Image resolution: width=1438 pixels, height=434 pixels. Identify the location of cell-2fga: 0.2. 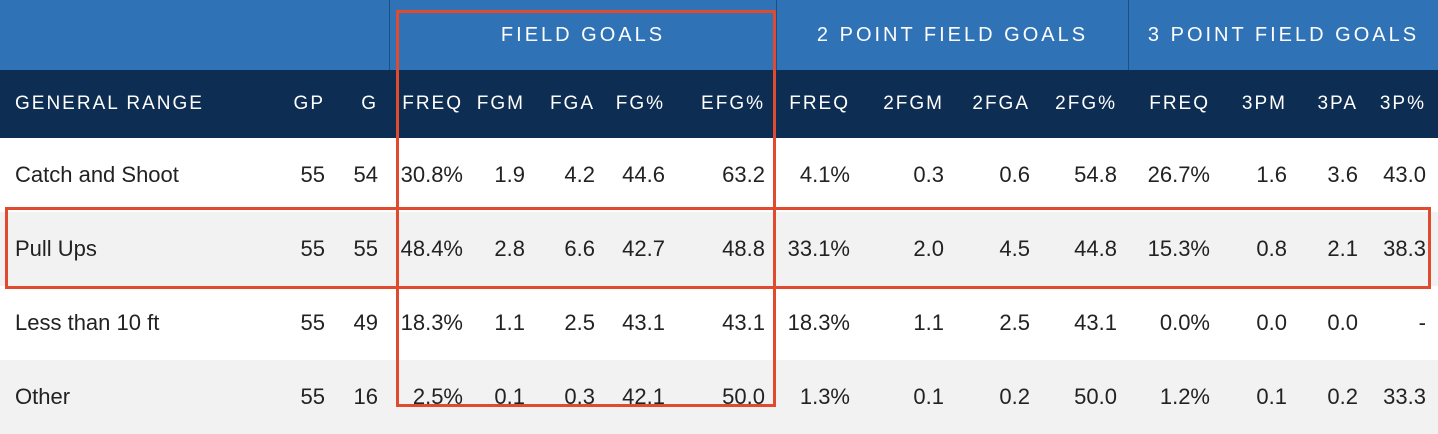
(1014, 396).